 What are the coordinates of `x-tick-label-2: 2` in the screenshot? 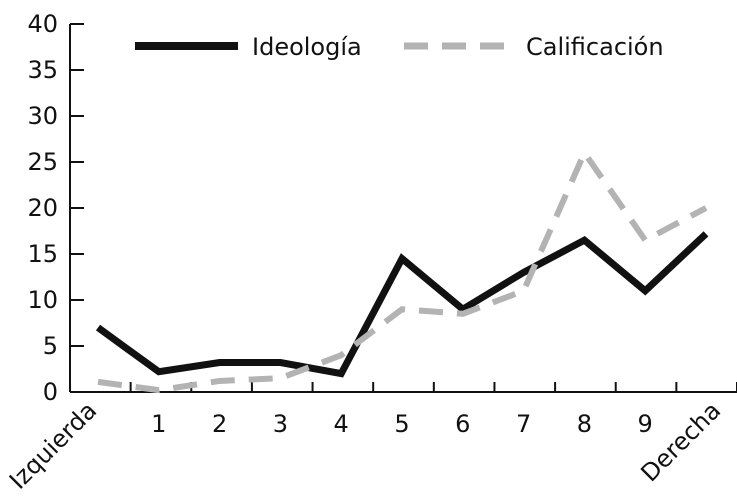 It's located at (219, 424).